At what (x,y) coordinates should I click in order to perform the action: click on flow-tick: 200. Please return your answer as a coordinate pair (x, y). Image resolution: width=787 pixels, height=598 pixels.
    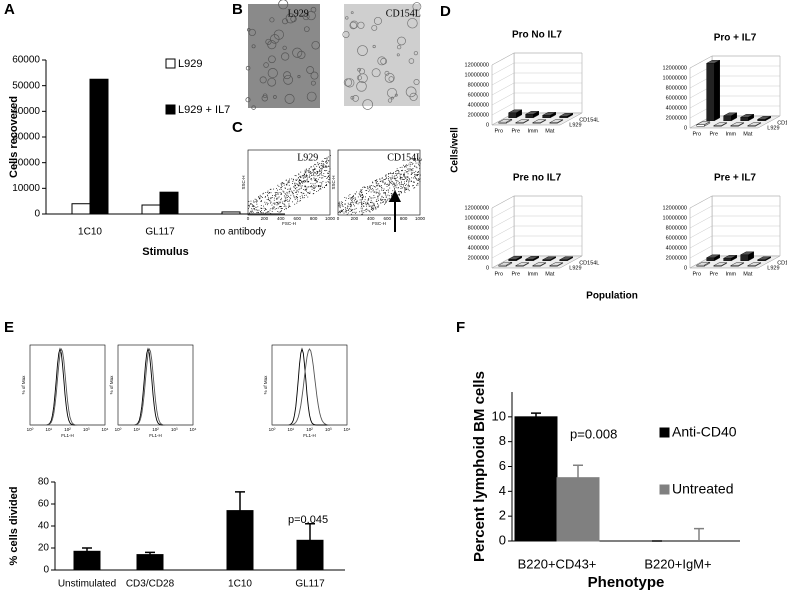
    Looking at the image, I should click on (355, 218).